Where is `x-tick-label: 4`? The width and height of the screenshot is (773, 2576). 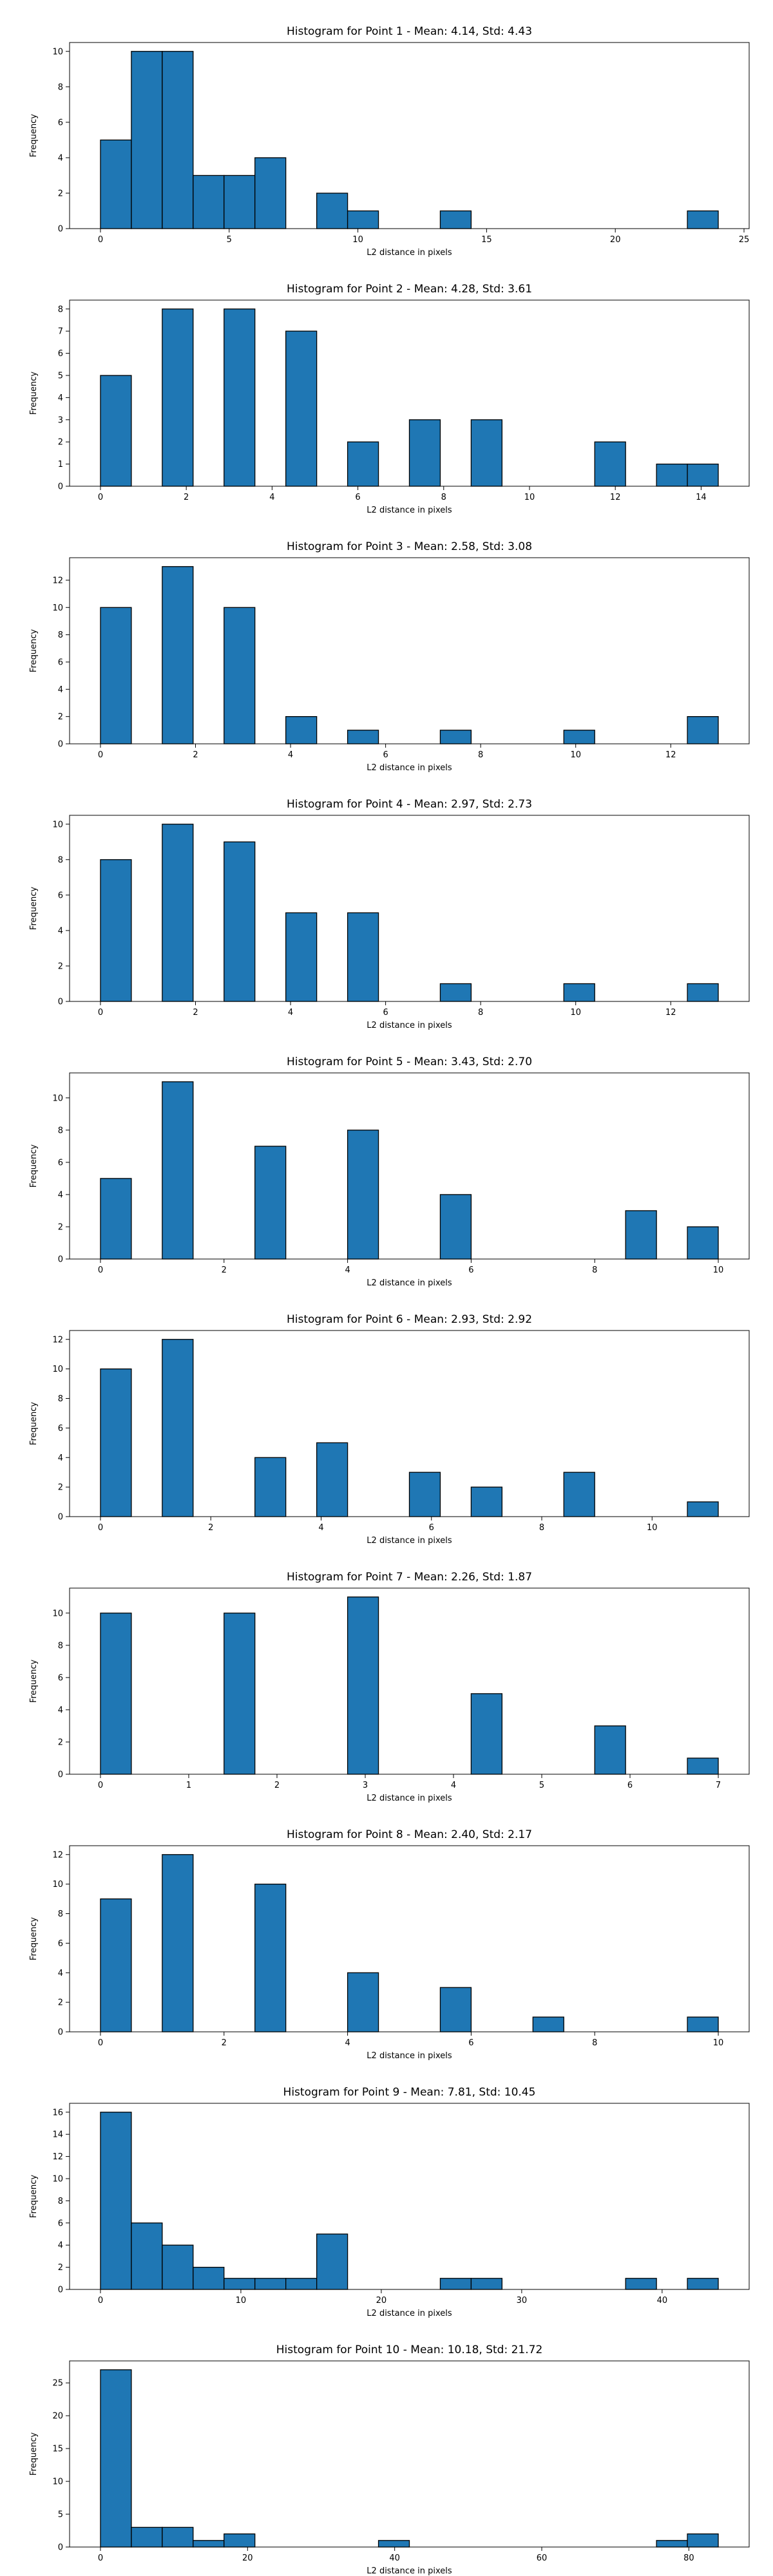
x-tick-label: 4 is located at coordinates (290, 1013).